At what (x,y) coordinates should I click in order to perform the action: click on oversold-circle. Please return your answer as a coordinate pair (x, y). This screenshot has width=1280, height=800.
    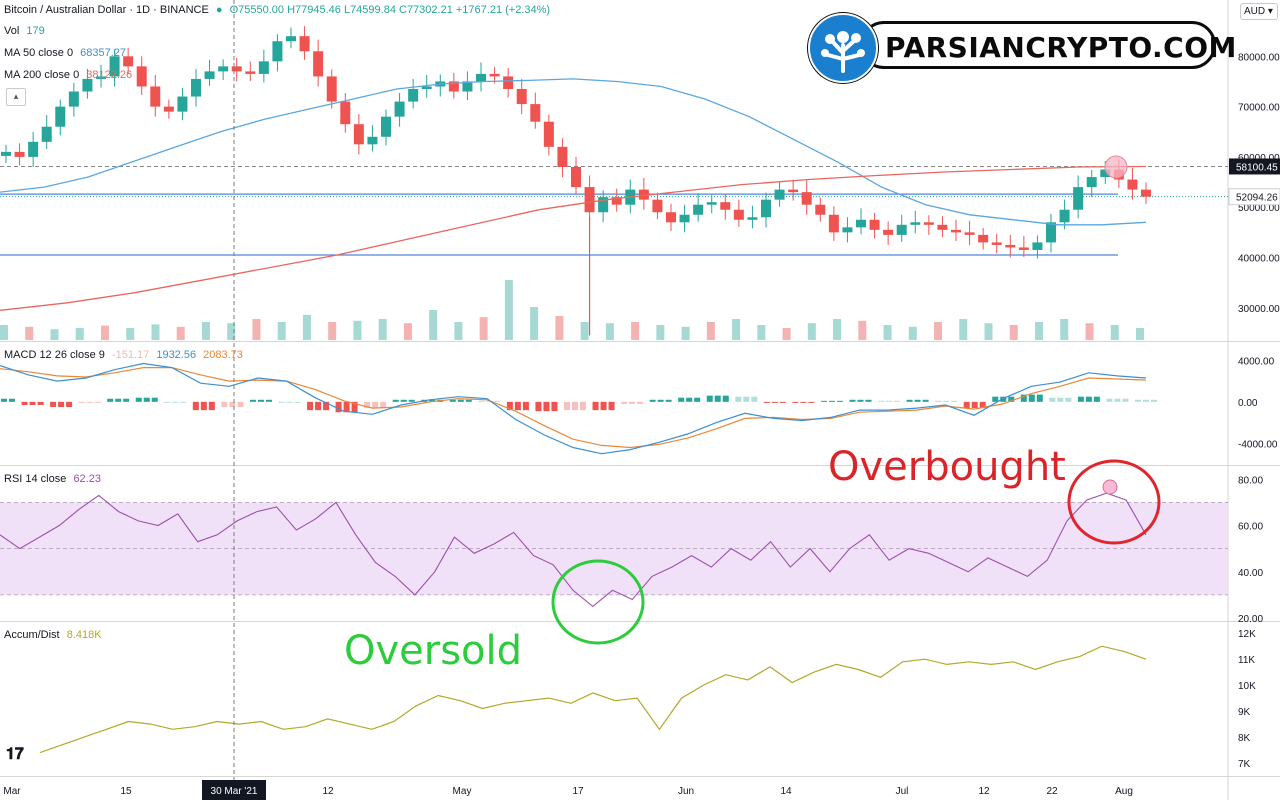
    Looking at the image, I should click on (598, 602).